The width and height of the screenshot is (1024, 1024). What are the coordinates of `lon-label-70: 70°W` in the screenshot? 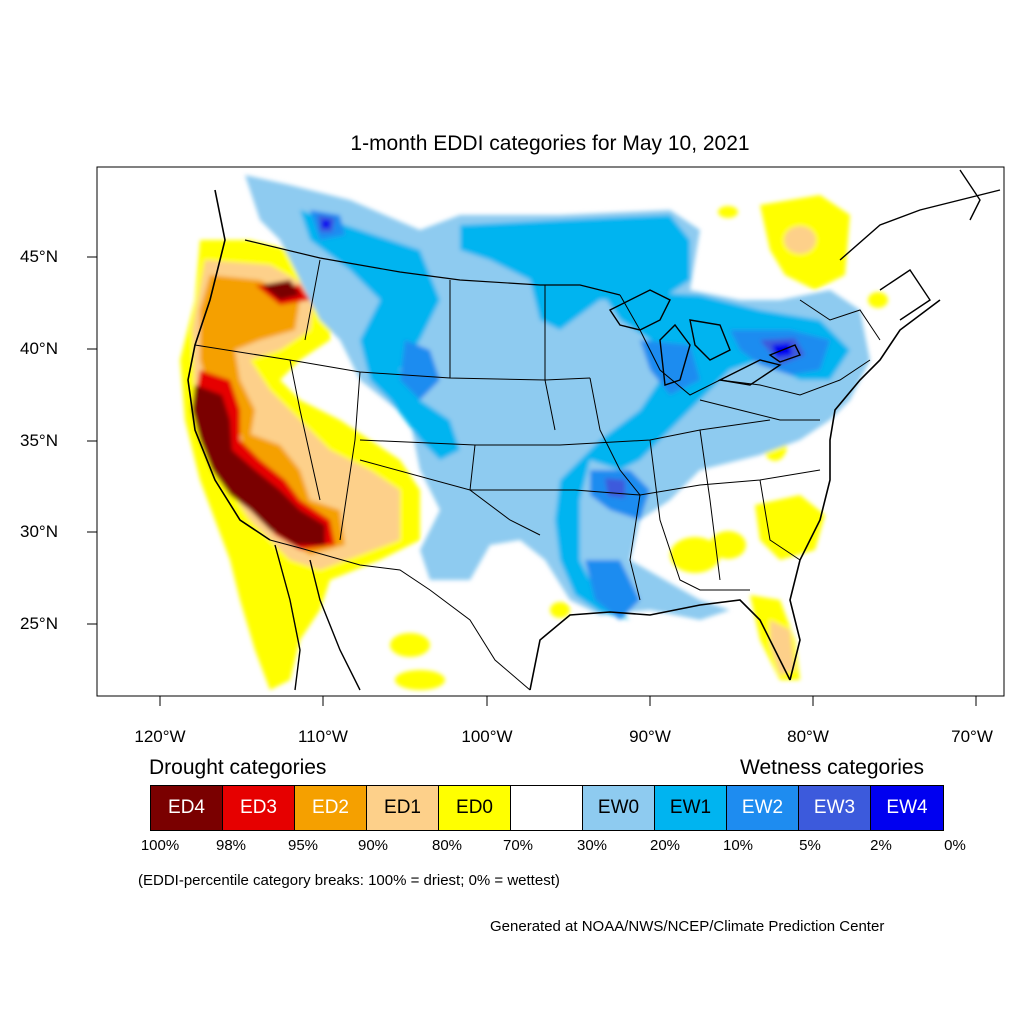 It's located at (972, 736).